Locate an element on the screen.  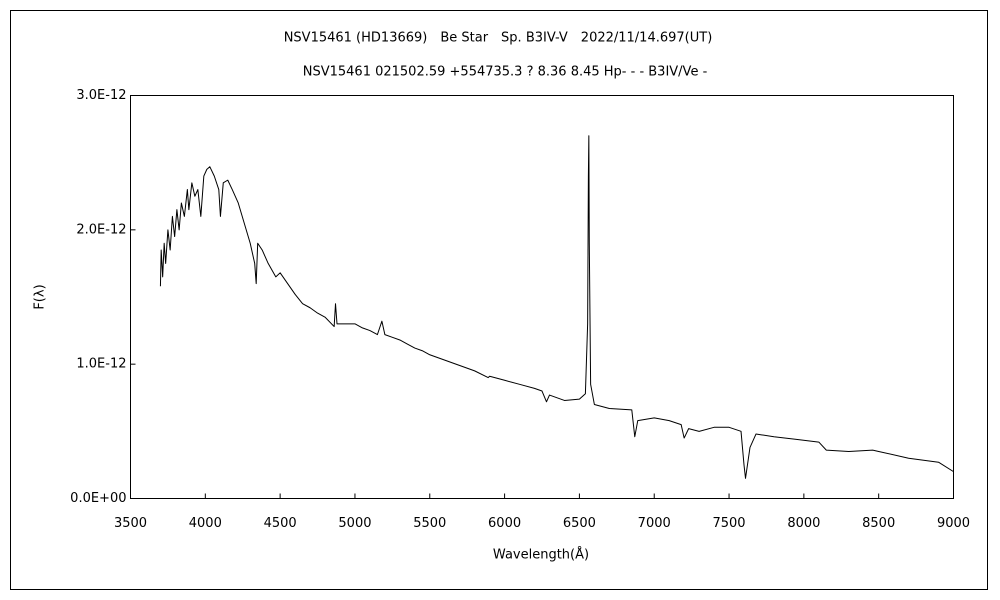
y-tick-label: 1.0E-12 is located at coordinates (101, 364).